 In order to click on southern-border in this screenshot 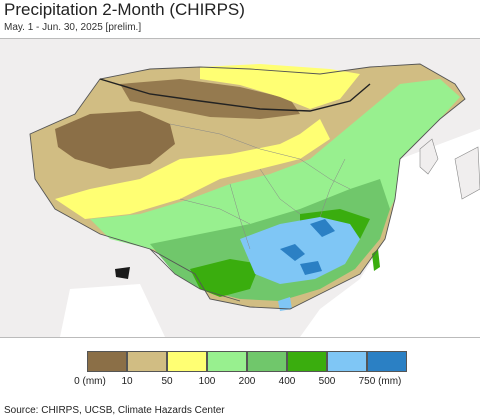, I will do `click(195, 275)`.